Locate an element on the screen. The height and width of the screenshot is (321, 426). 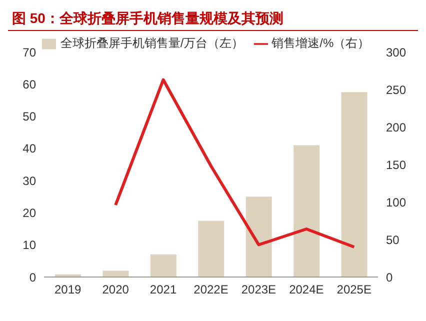
legend-label: 销售增速/%（右） is located at coordinates (321, 43).